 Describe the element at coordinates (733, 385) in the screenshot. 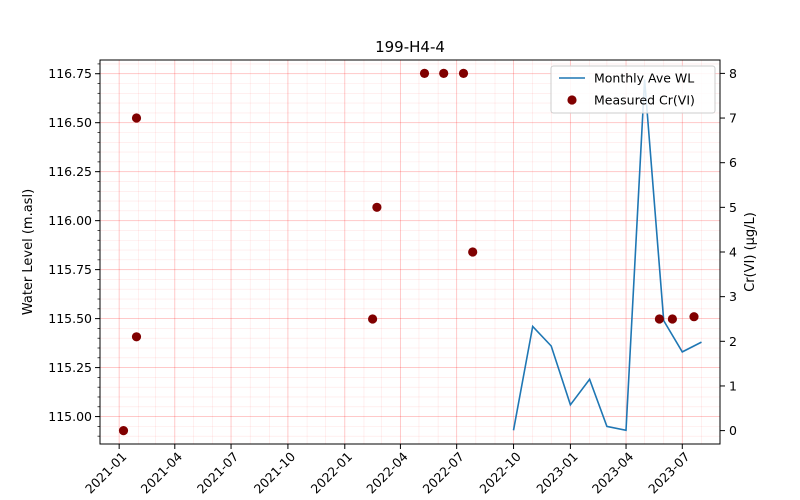

I see `y-right-tick-label: 1` at that location.